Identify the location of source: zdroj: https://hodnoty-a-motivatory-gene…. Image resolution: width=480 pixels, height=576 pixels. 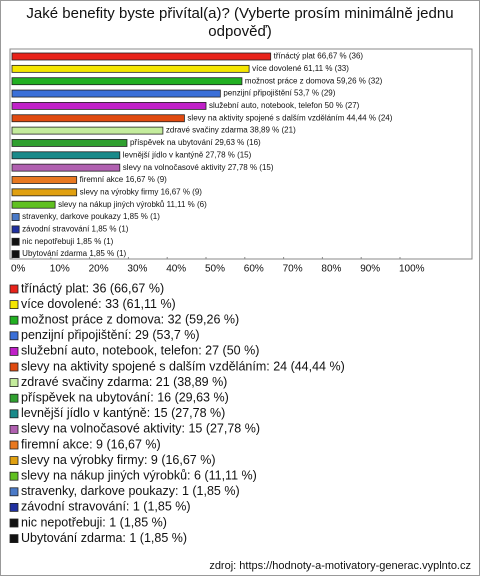
(340, 566).